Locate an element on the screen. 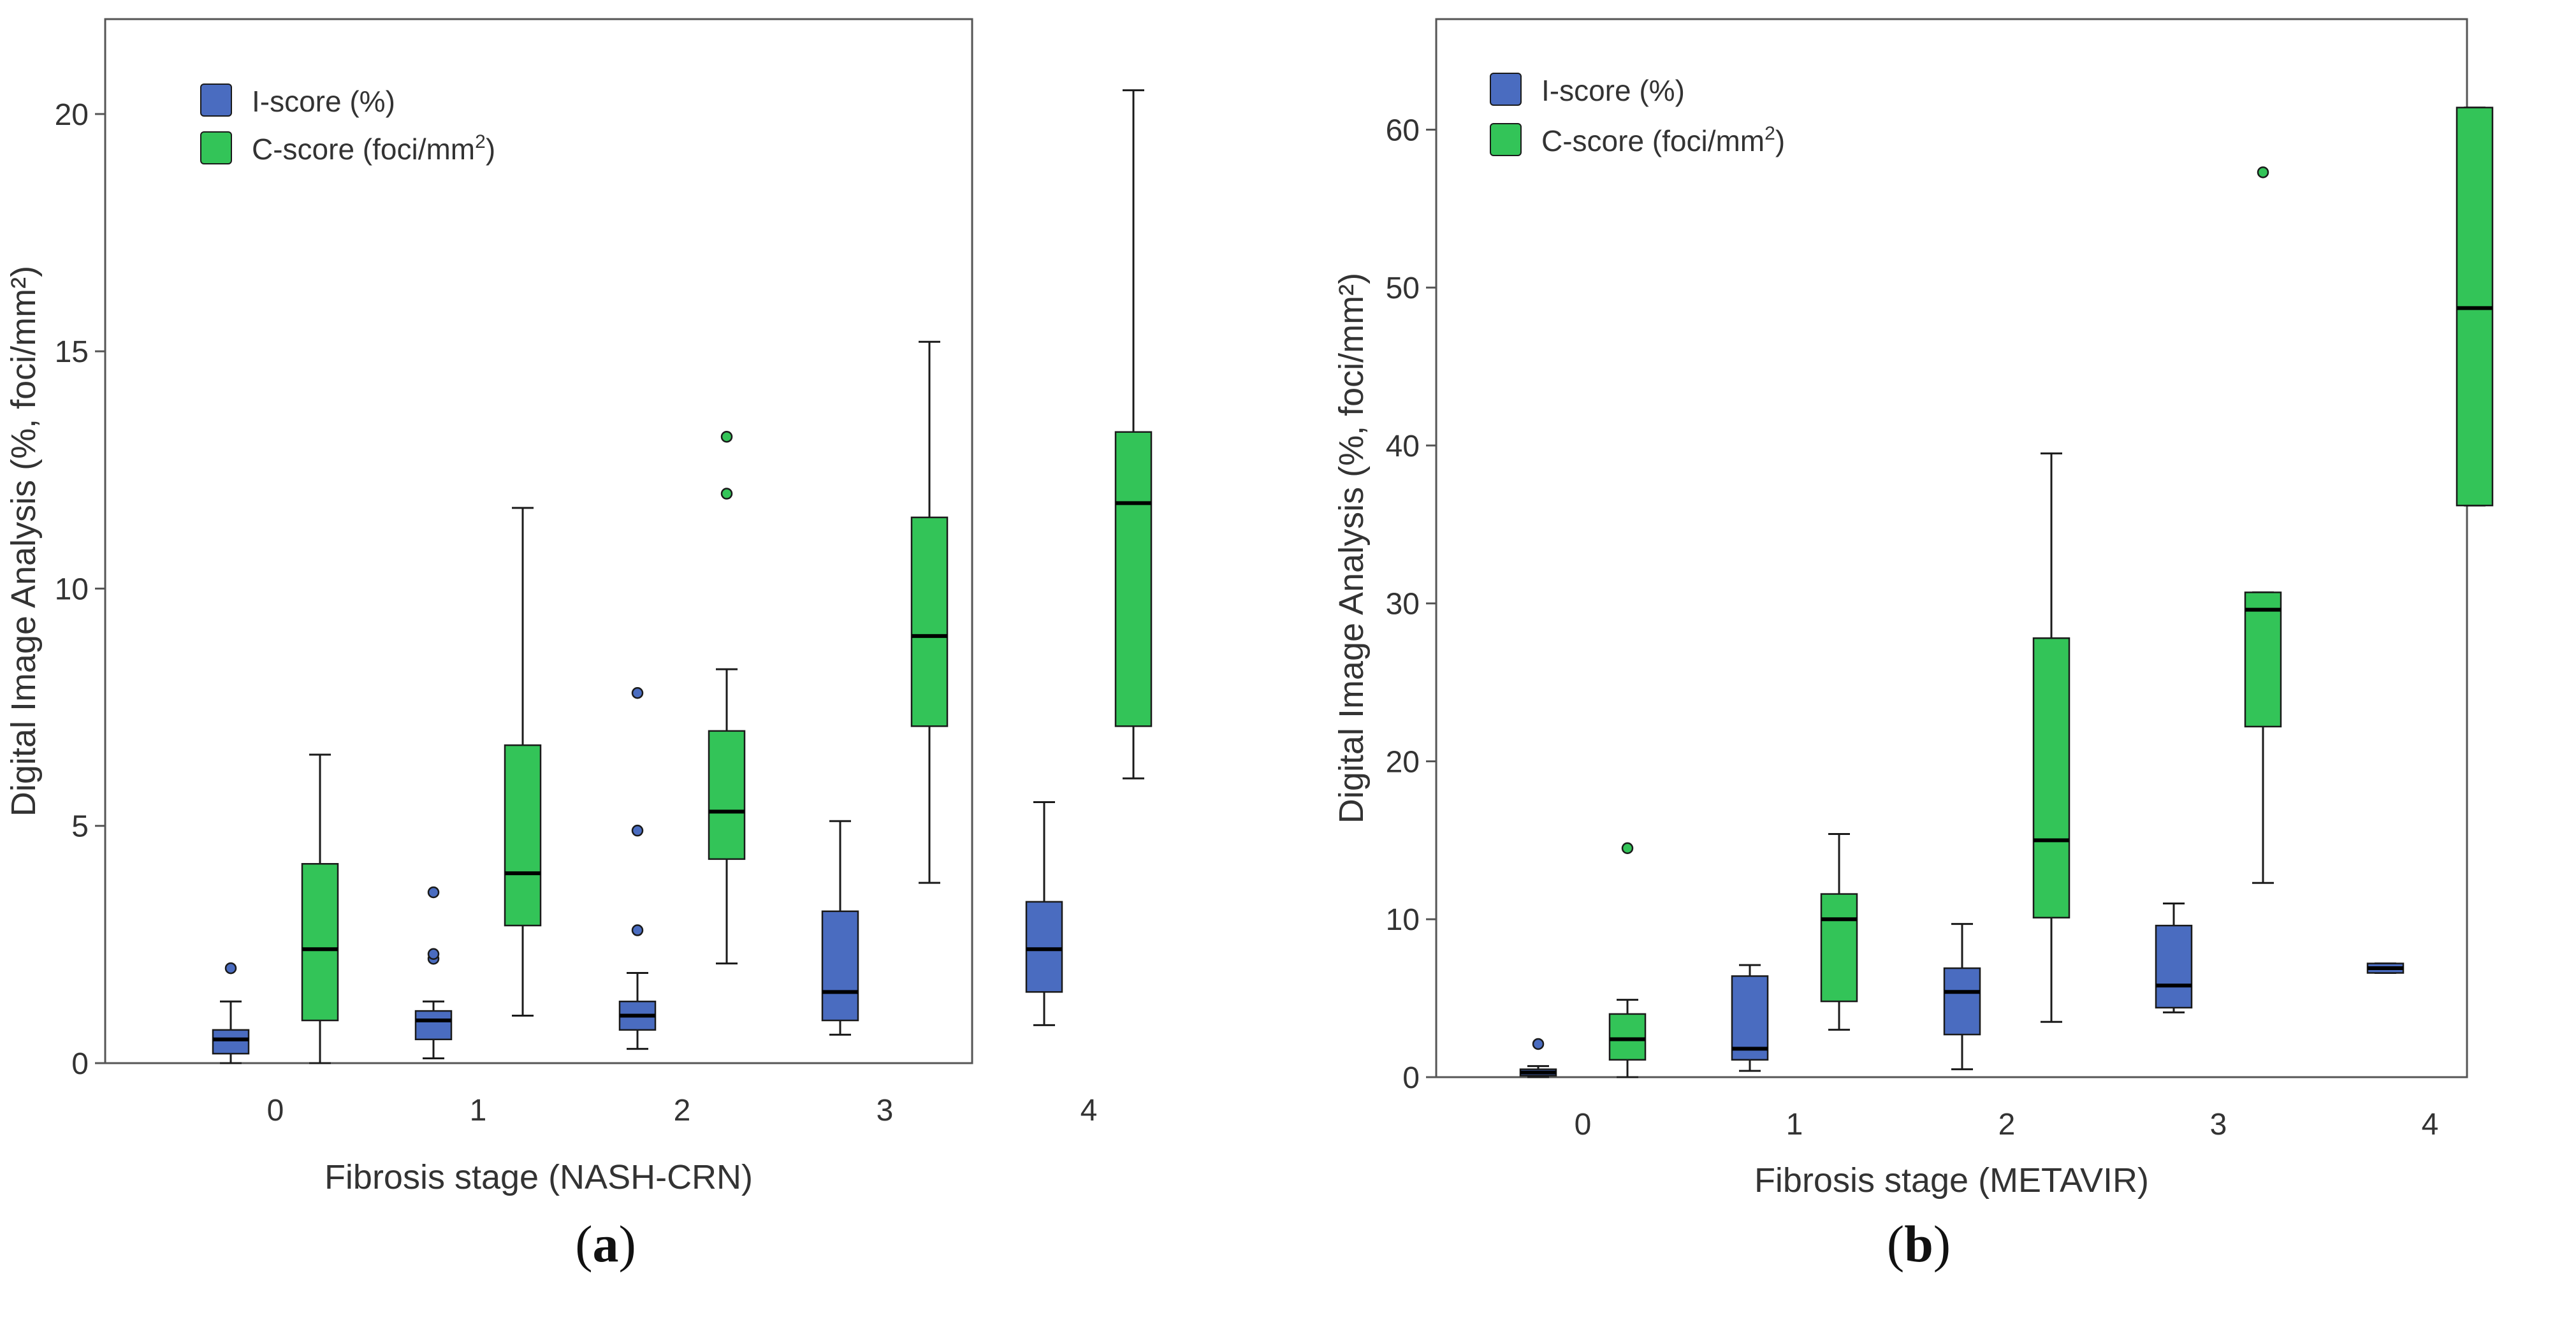 The image size is (2576, 1320). y-tick-label: 50 is located at coordinates (1403, 288).